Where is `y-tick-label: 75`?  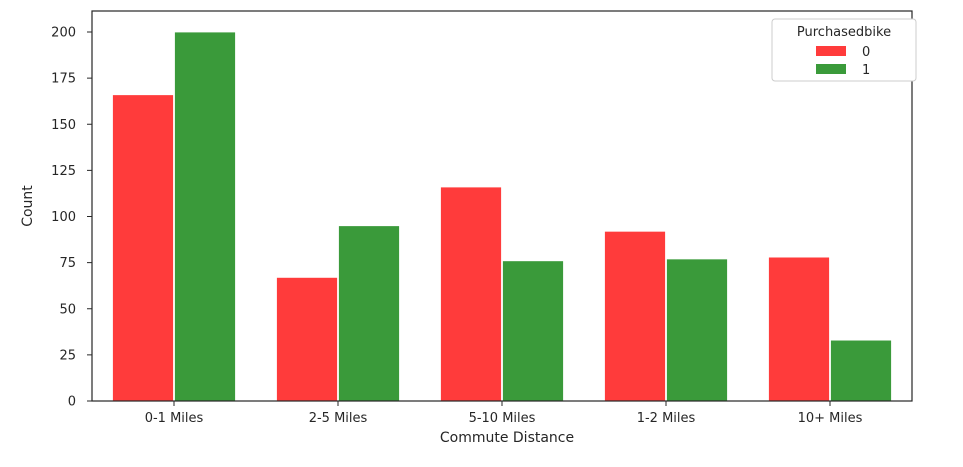
y-tick-label: 75 is located at coordinates (67, 263).